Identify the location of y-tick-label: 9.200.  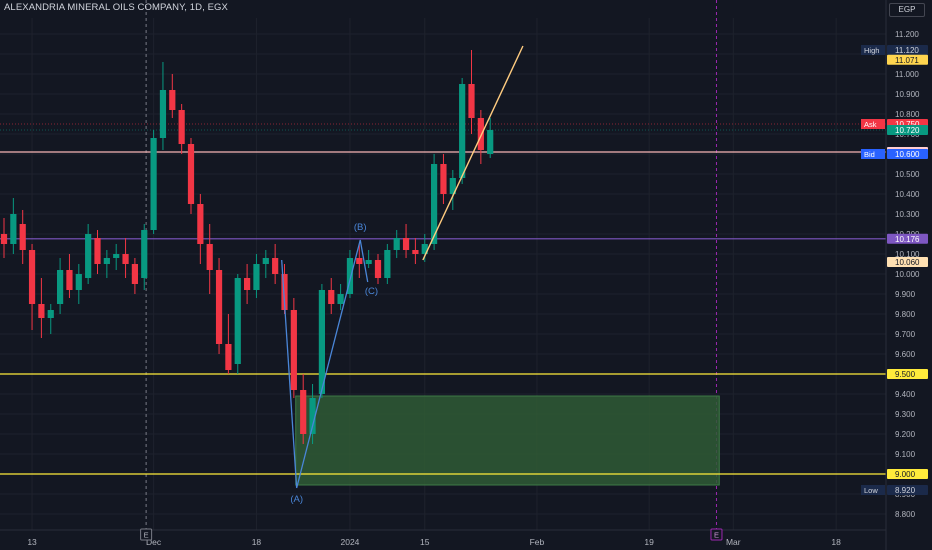
(905, 434).